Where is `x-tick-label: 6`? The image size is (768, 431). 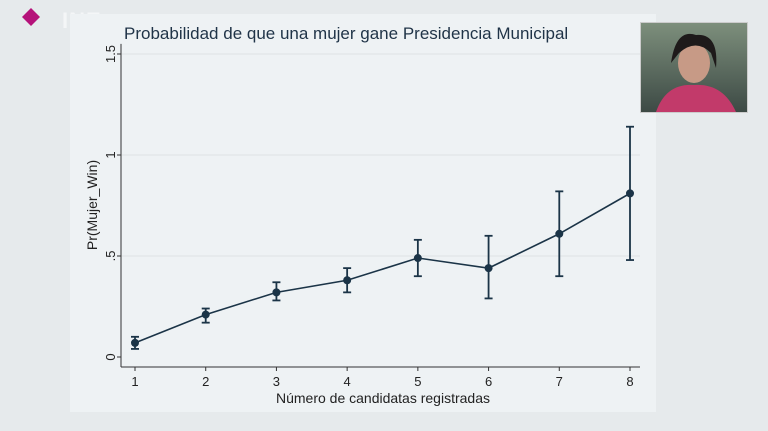
x-tick-label: 6 is located at coordinates (488, 381).